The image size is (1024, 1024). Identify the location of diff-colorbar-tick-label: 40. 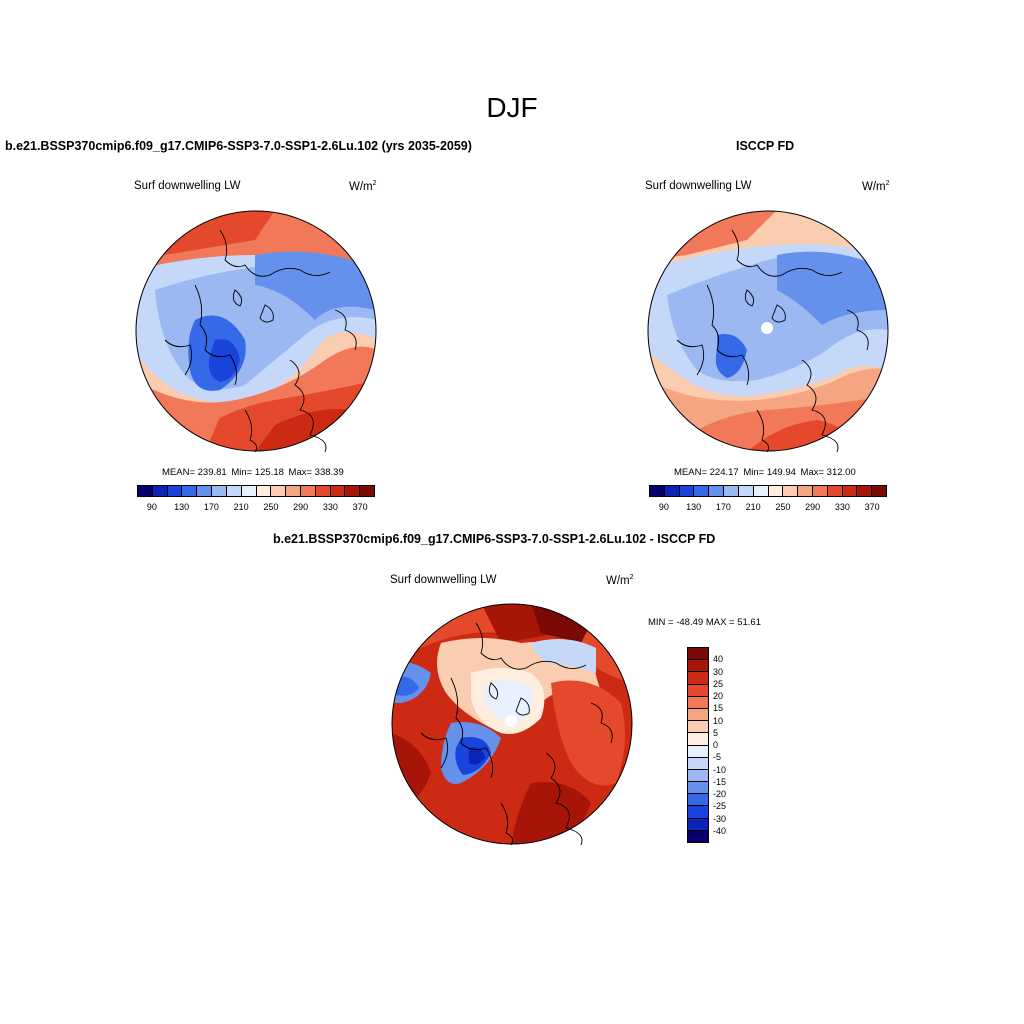
(718, 659).